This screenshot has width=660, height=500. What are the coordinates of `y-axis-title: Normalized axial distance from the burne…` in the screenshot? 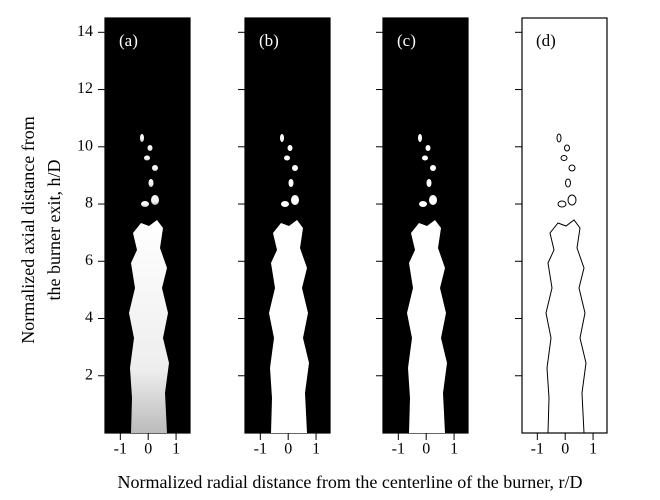 It's located at (41, 229).